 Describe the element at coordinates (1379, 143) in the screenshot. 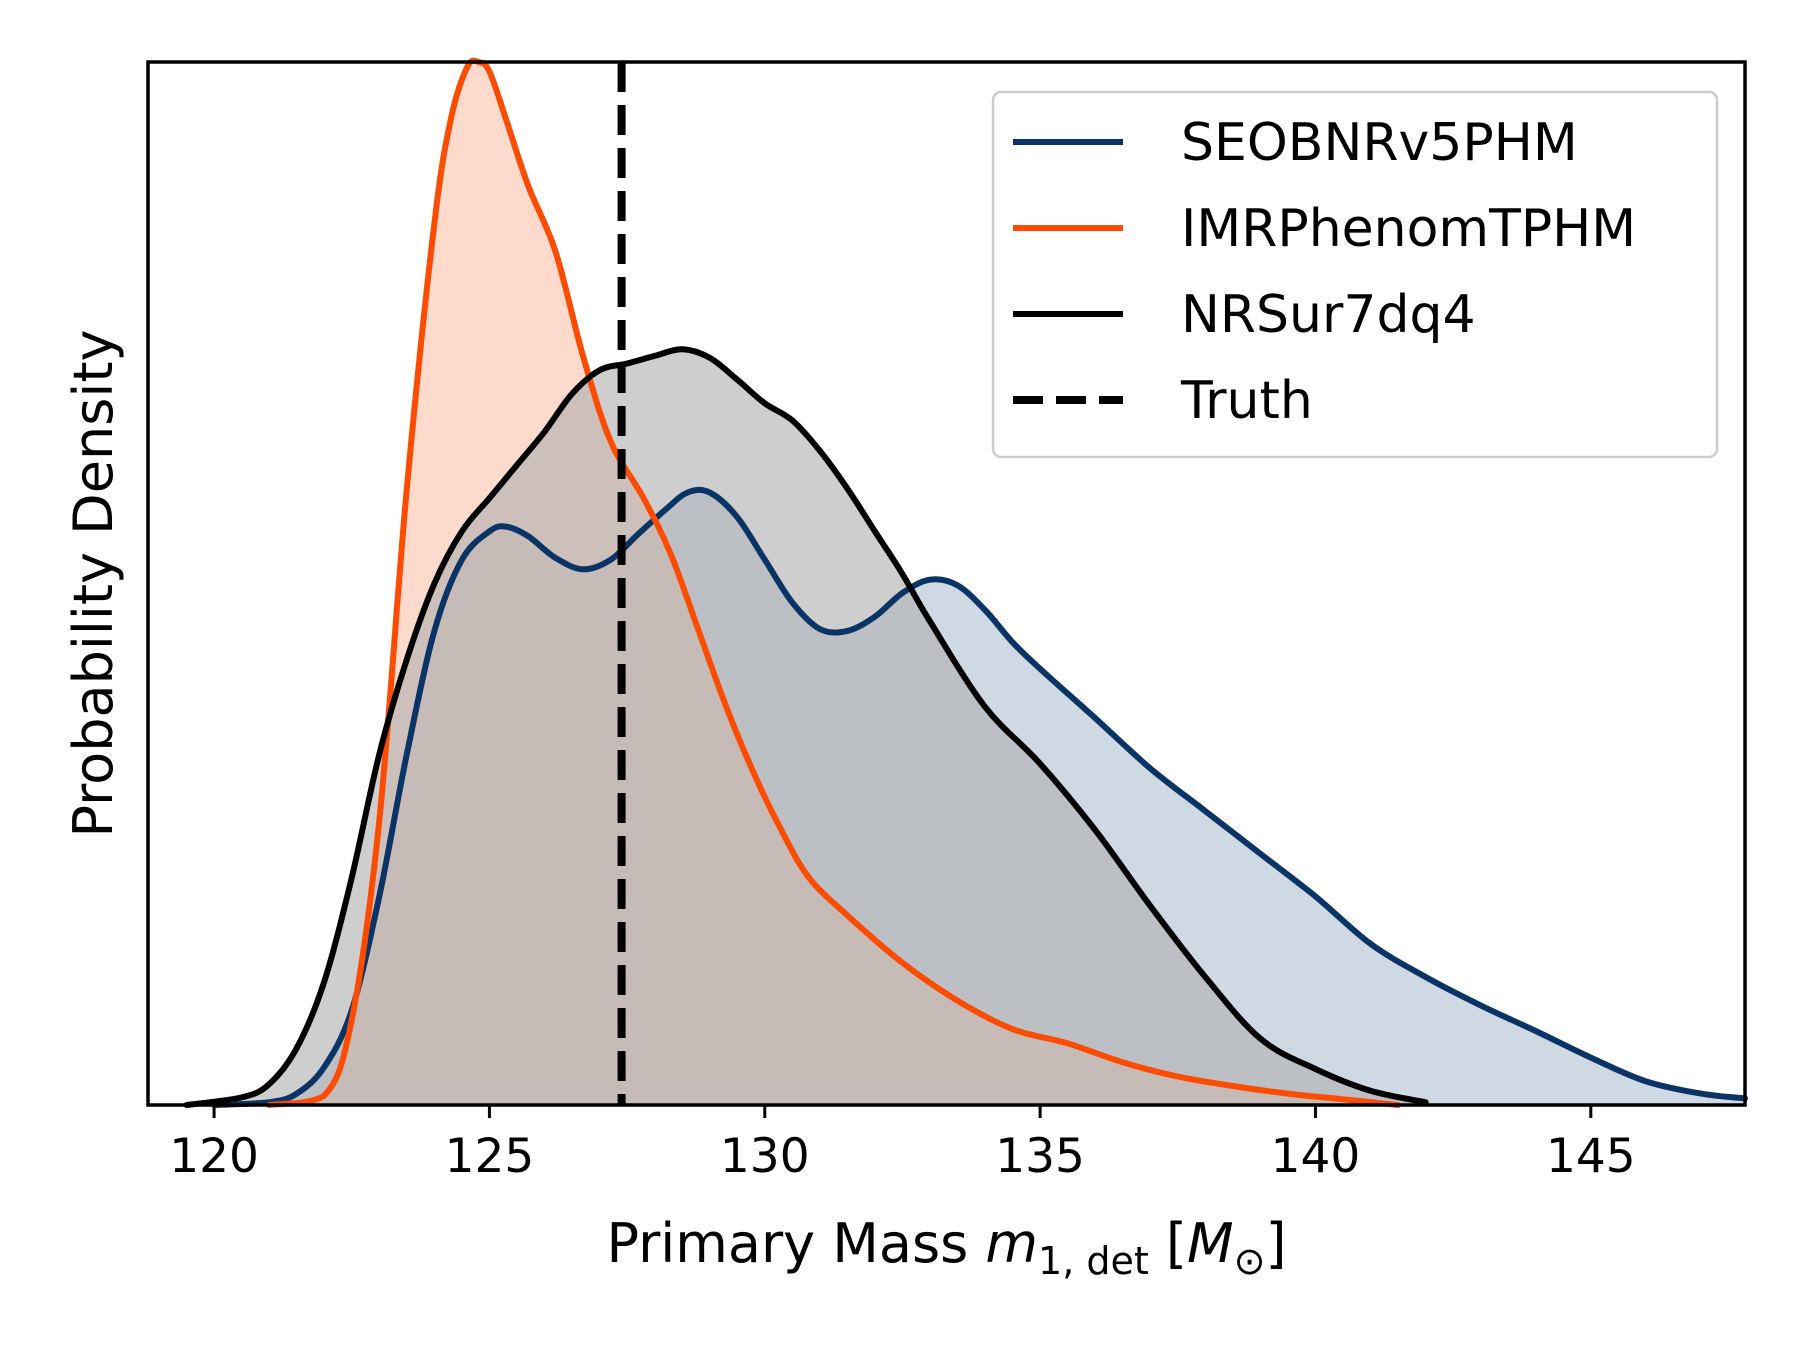

I see `legend-label-seobnrv5phm: SEOBNRv5PHM` at that location.